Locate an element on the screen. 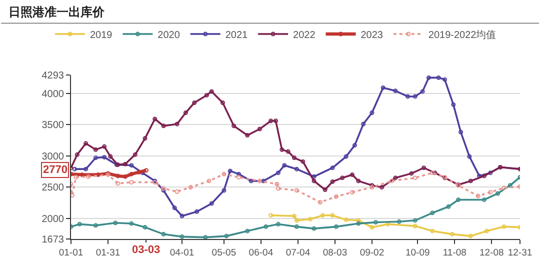 The width and height of the screenshot is (552, 270). y-tick-label: 1673 is located at coordinates (53, 240).